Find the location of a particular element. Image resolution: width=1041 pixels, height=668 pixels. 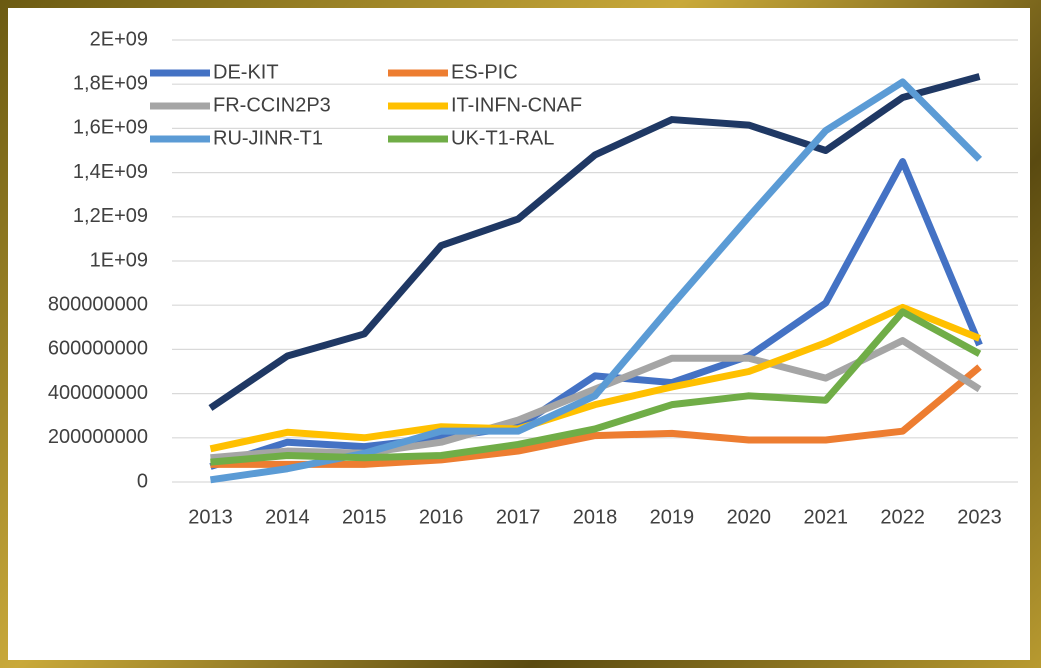

x-tick-label: 2019 is located at coordinates (672, 517).